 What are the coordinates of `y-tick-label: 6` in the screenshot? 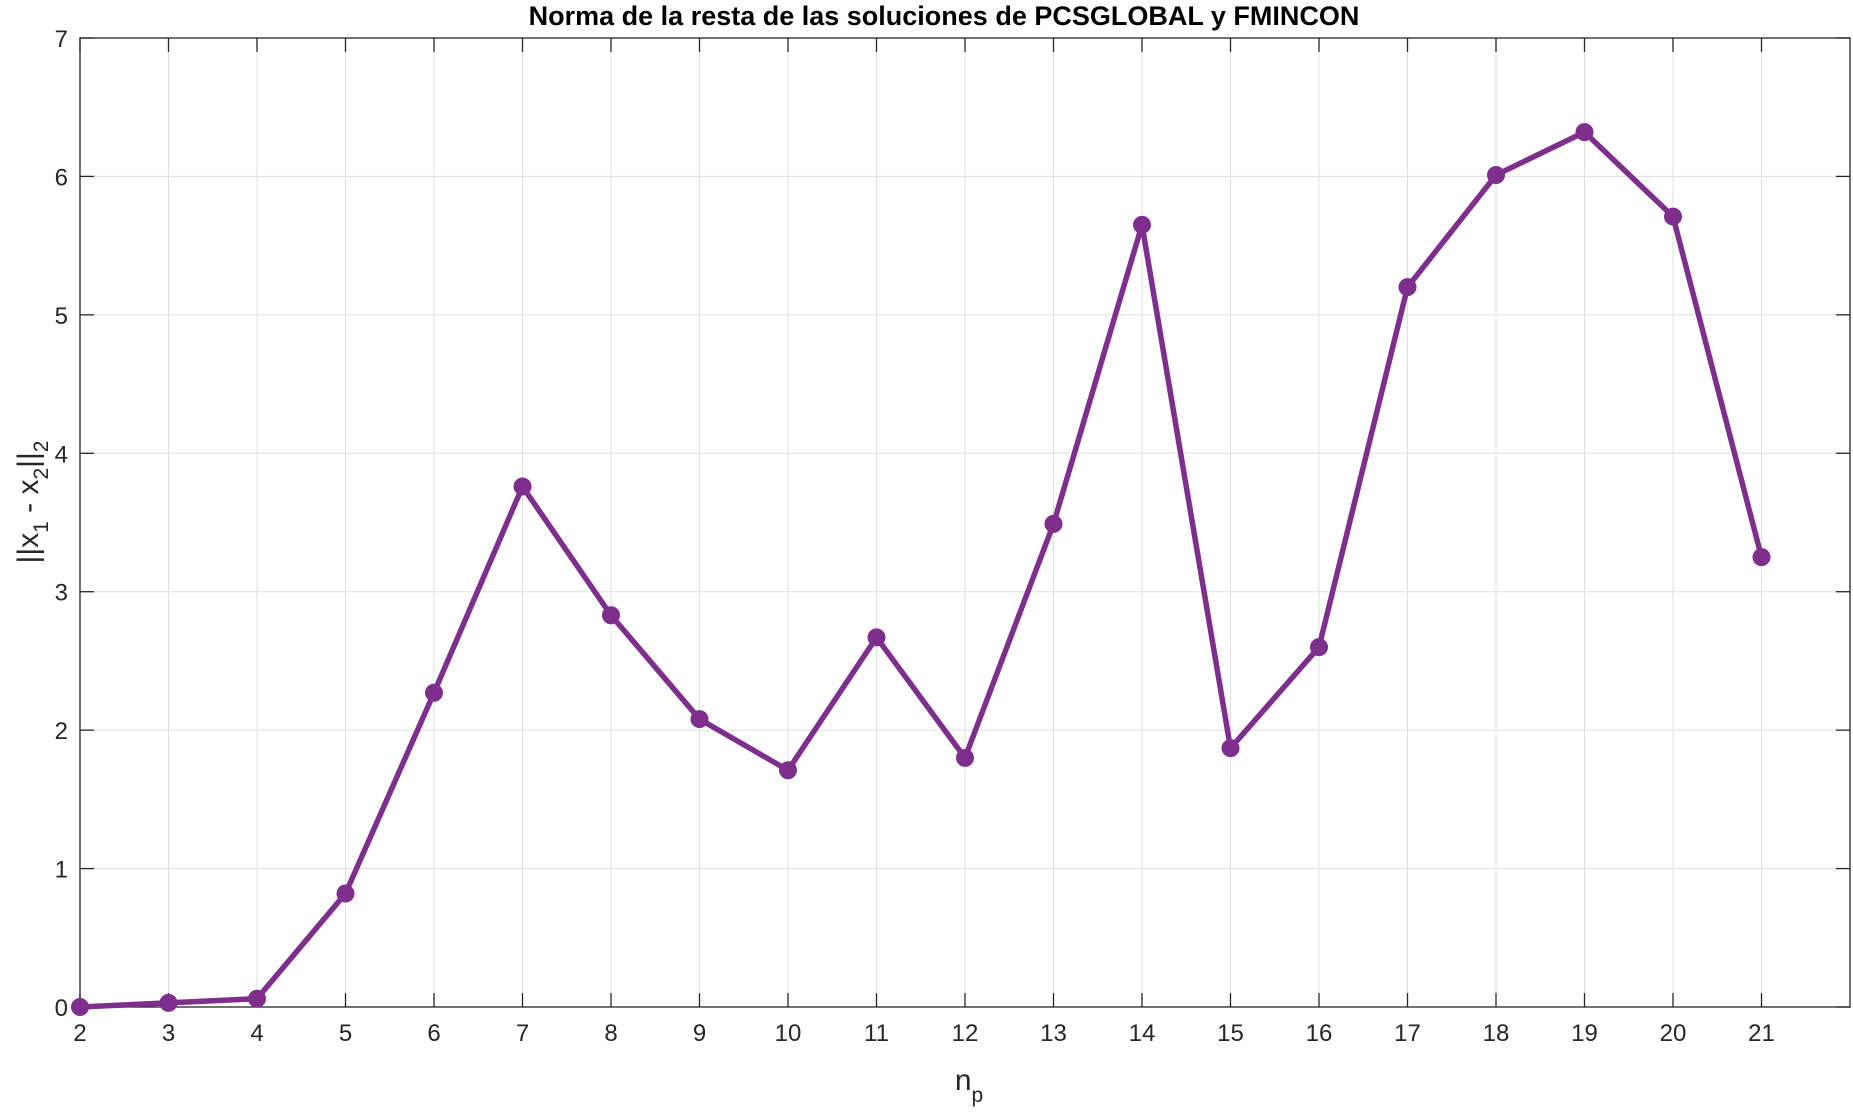 It's located at (61, 177).